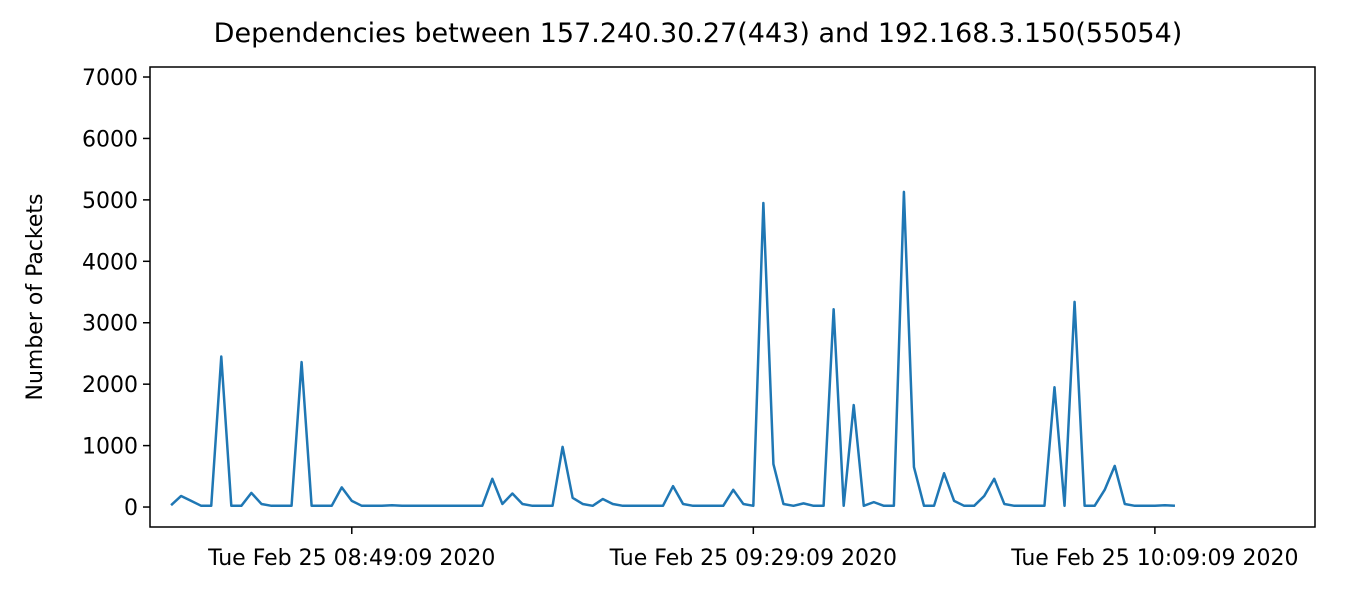 Image resolution: width=1353 pixels, height=589 pixels. I want to click on y-tick-label: 3000, so click(110, 324).